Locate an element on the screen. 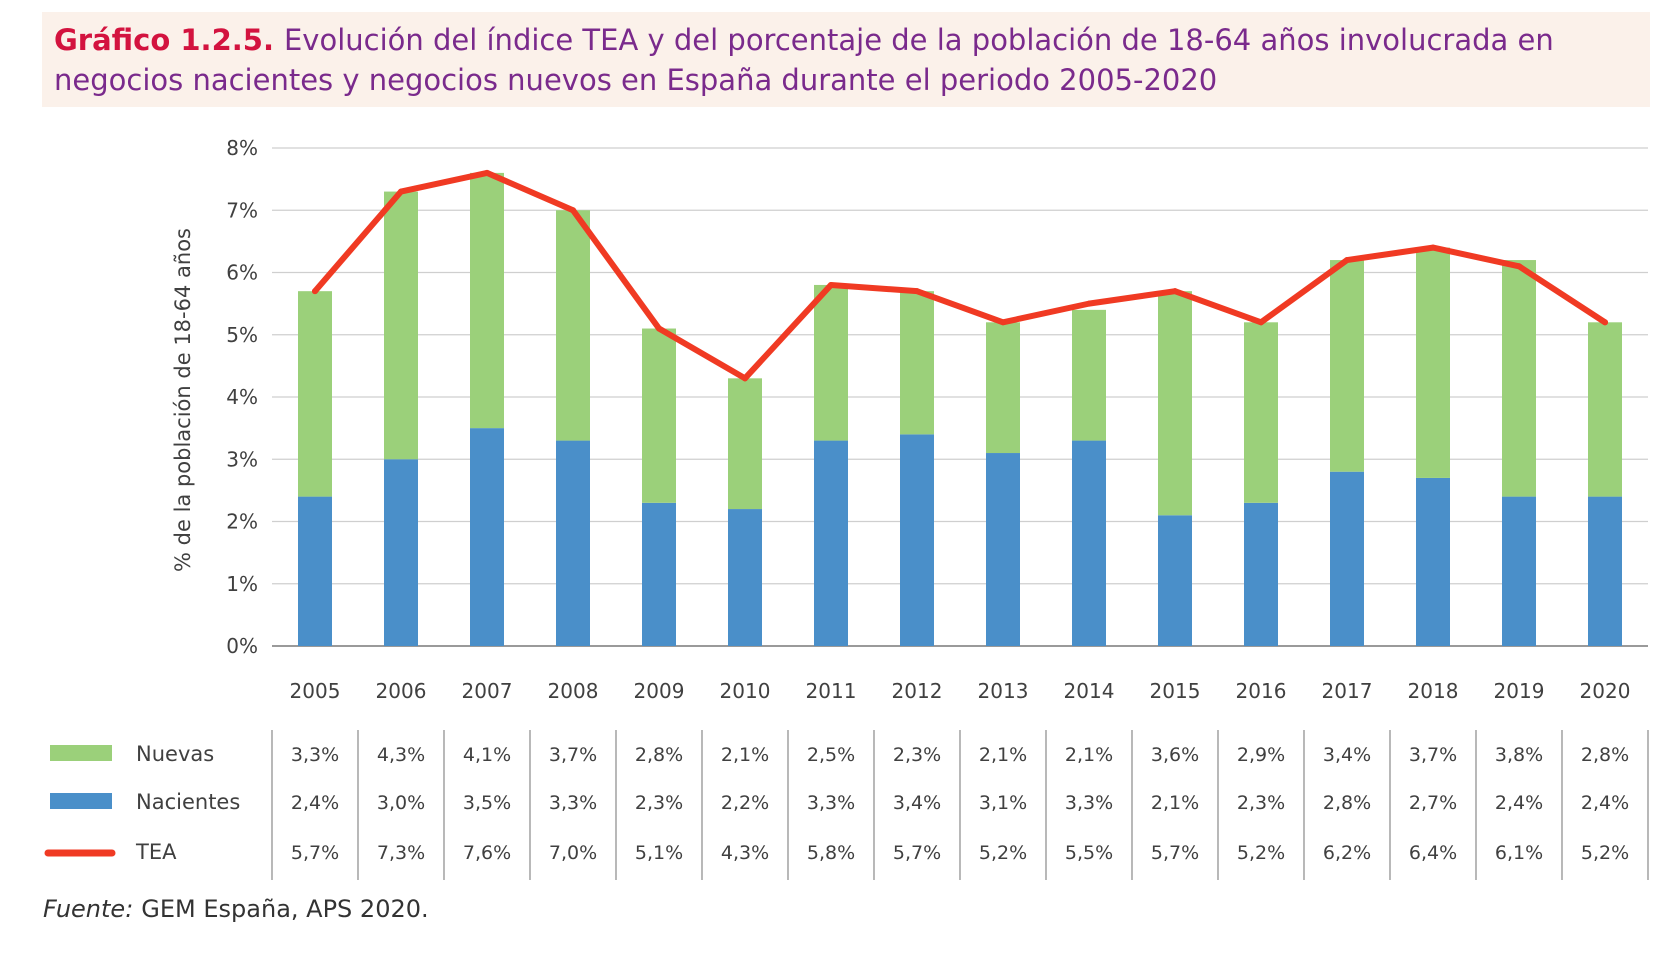 The width and height of the screenshot is (1671, 972). table-cell: 3,0% is located at coordinates (401, 803).